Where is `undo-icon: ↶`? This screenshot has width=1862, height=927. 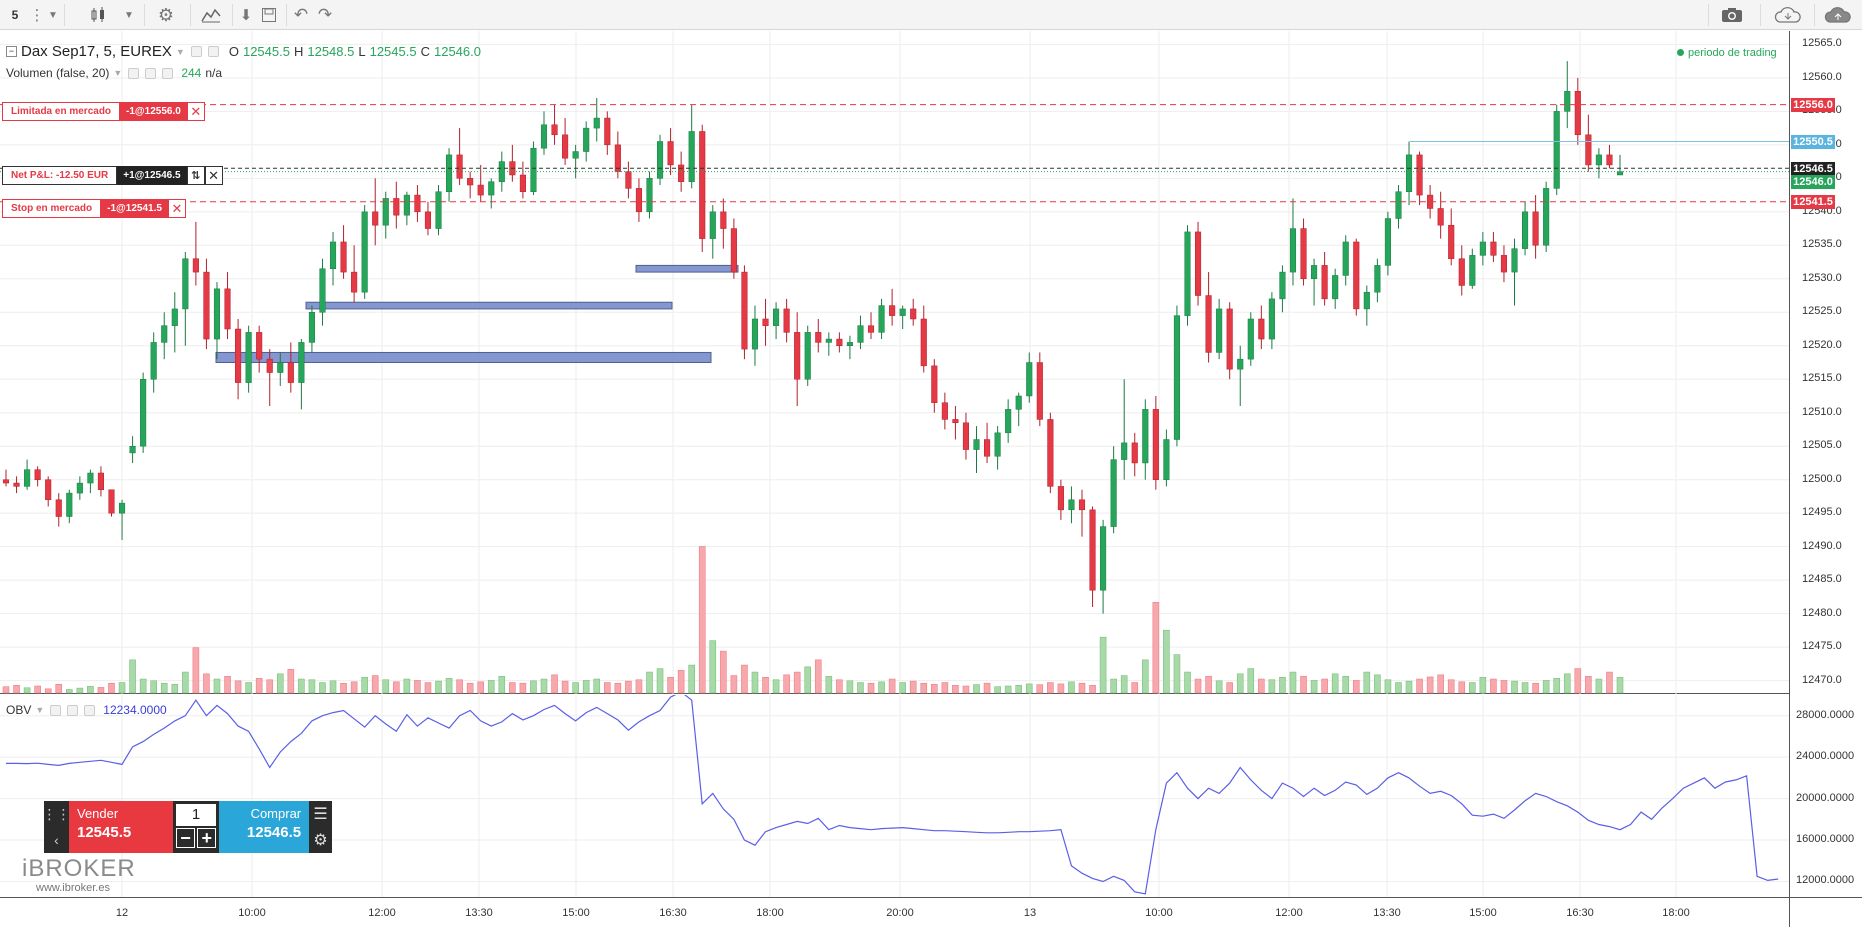
undo-icon: ↶ is located at coordinates (301, 14).